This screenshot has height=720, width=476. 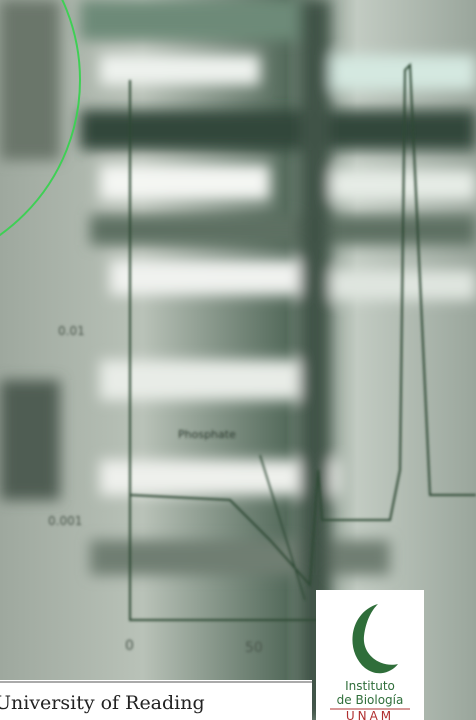 I want to click on circle-arc, so click(x=40, y=118).